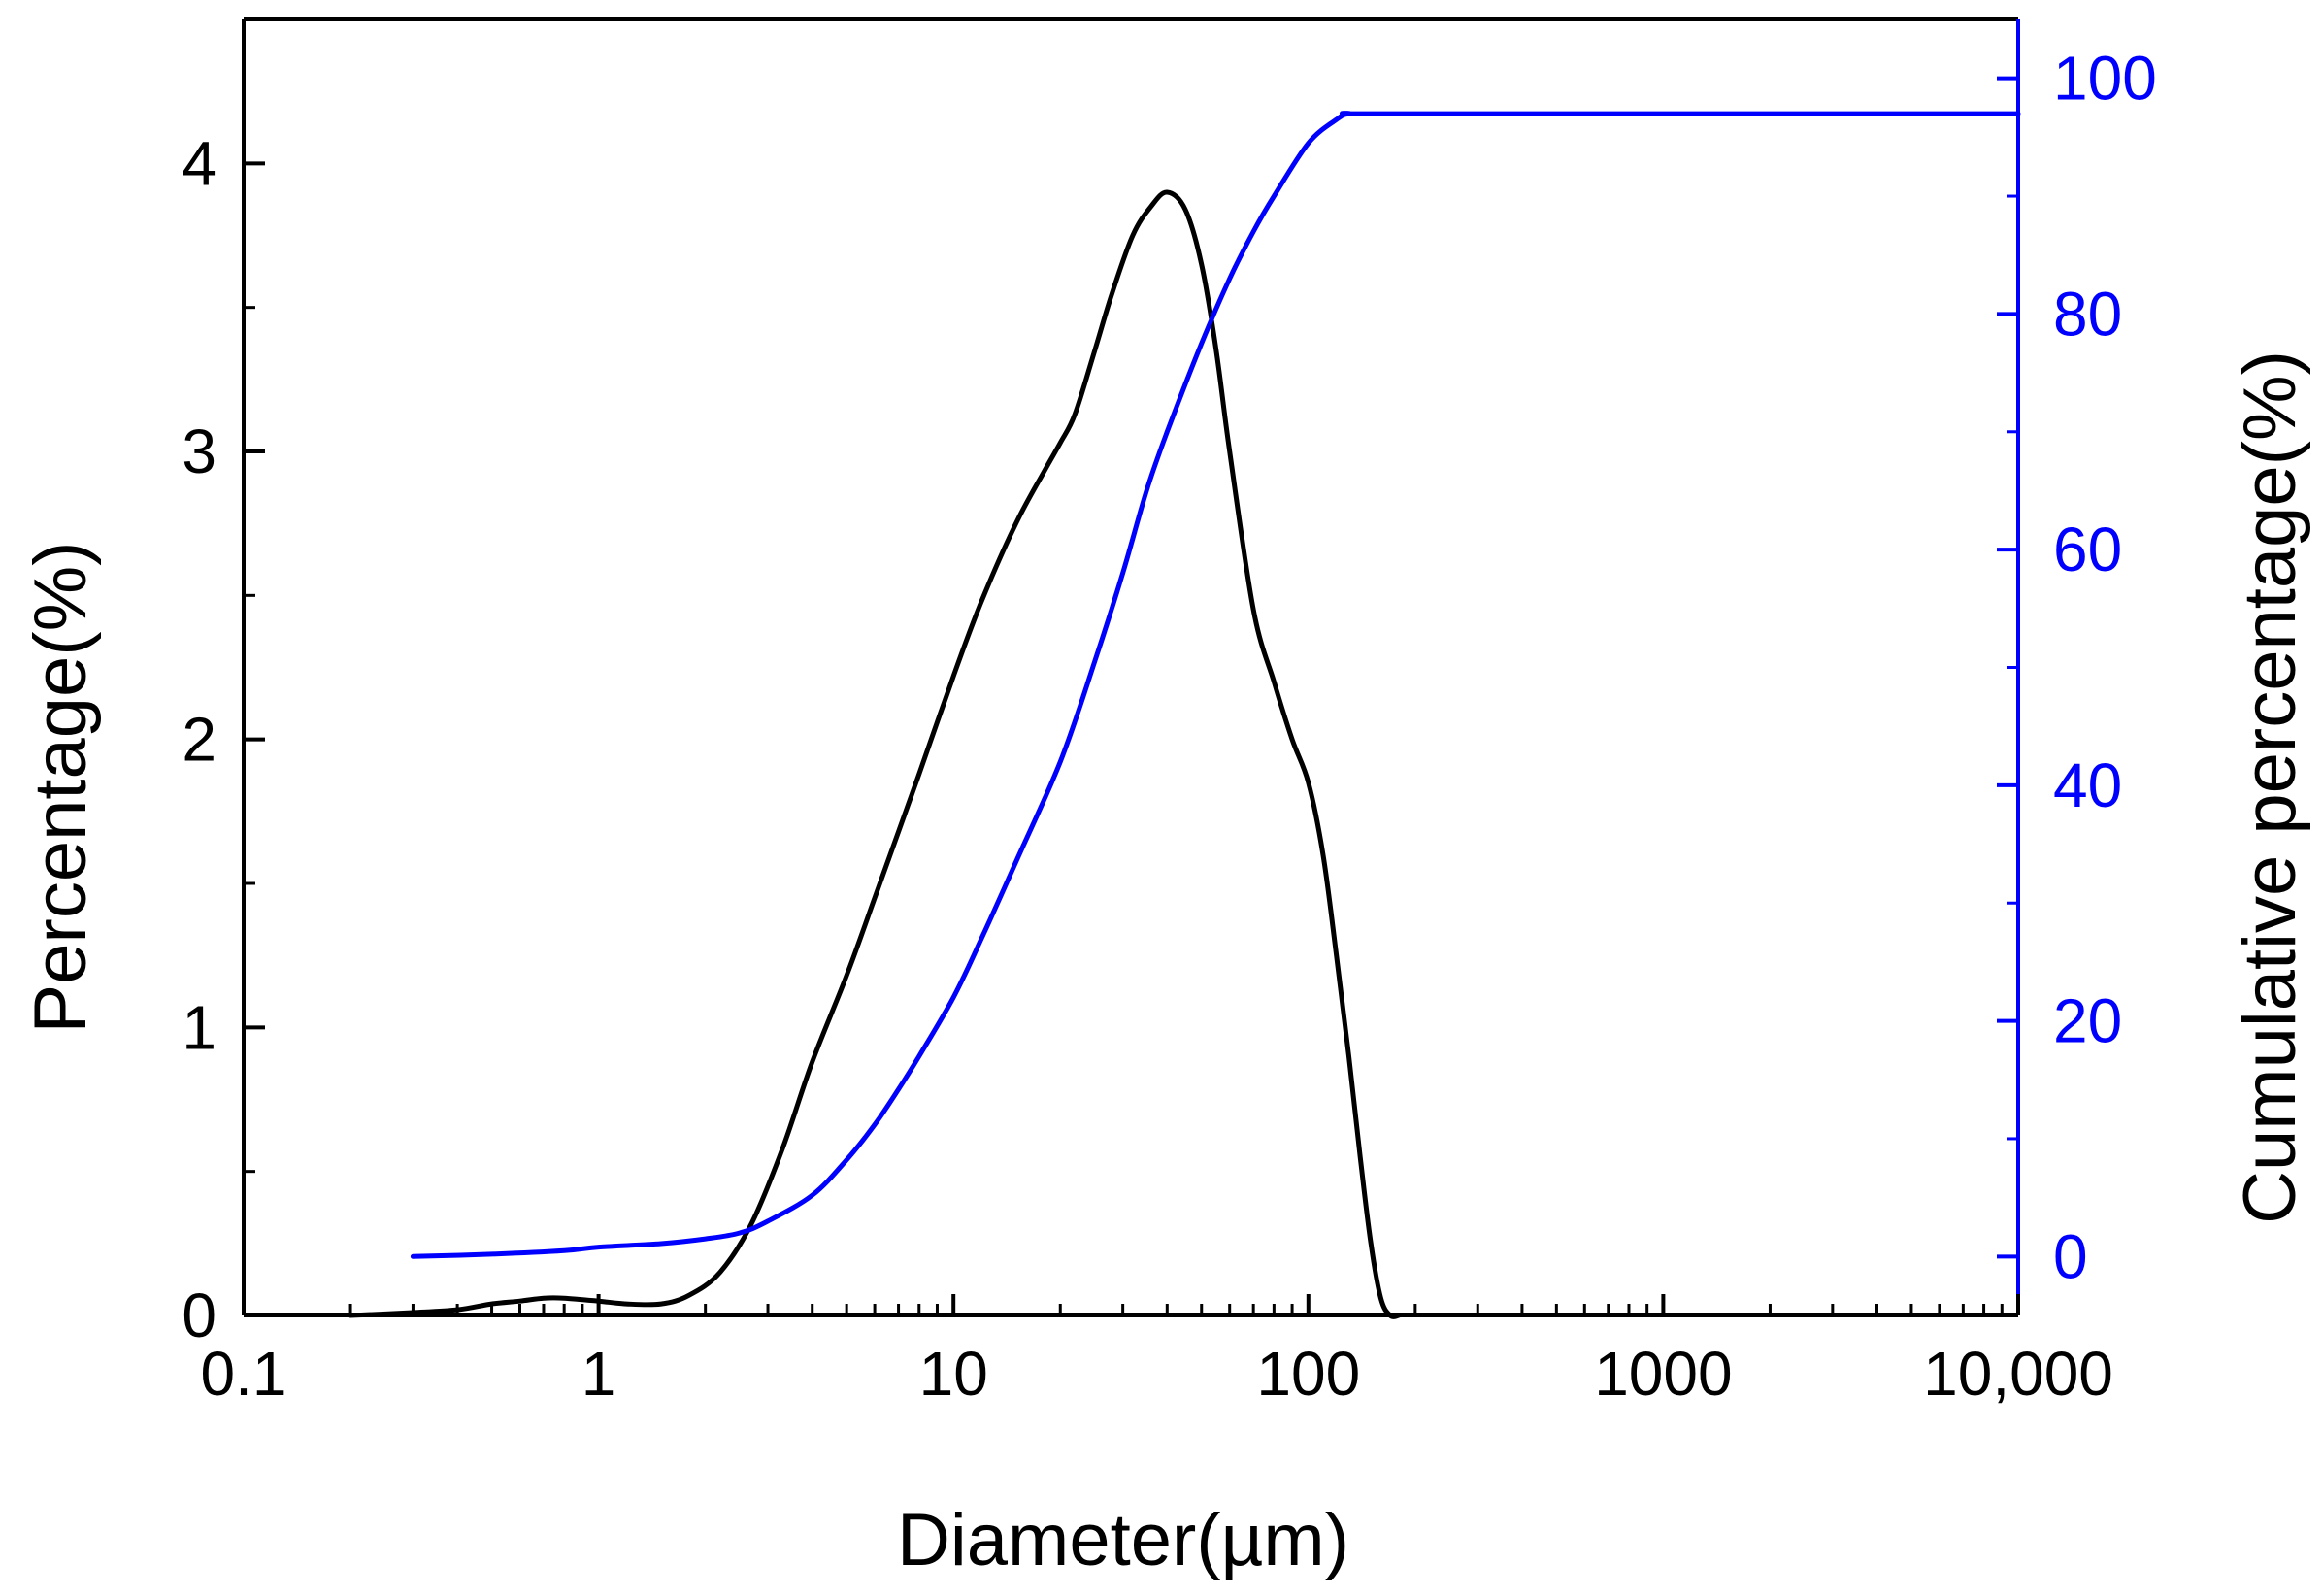 The width and height of the screenshot is (2323, 1596). What do you see at coordinates (598, 1374) in the screenshot?
I see `x-tick-label: 1` at bounding box center [598, 1374].